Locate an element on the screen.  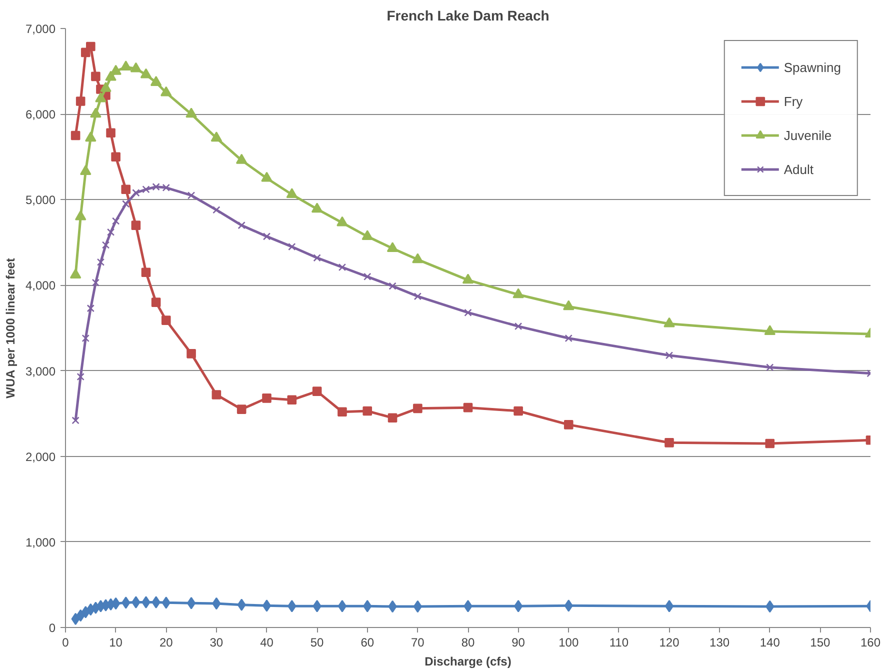
y-tick-label: 7,000 is located at coordinates (40, 29).